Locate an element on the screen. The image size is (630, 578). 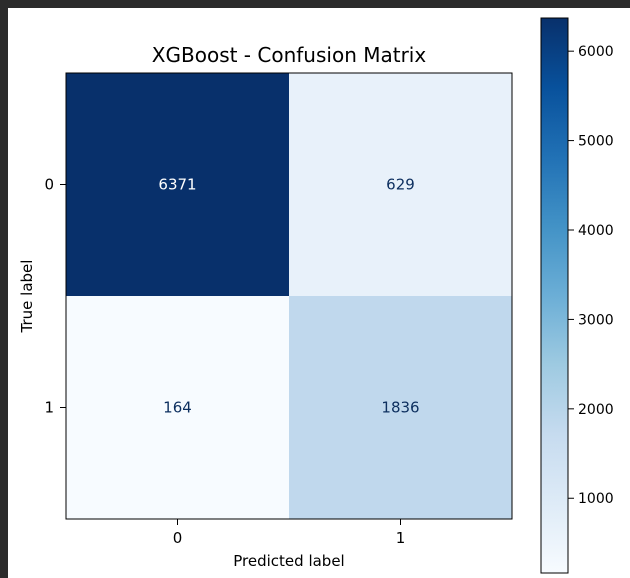
colorbar is located at coordinates (554, 295).